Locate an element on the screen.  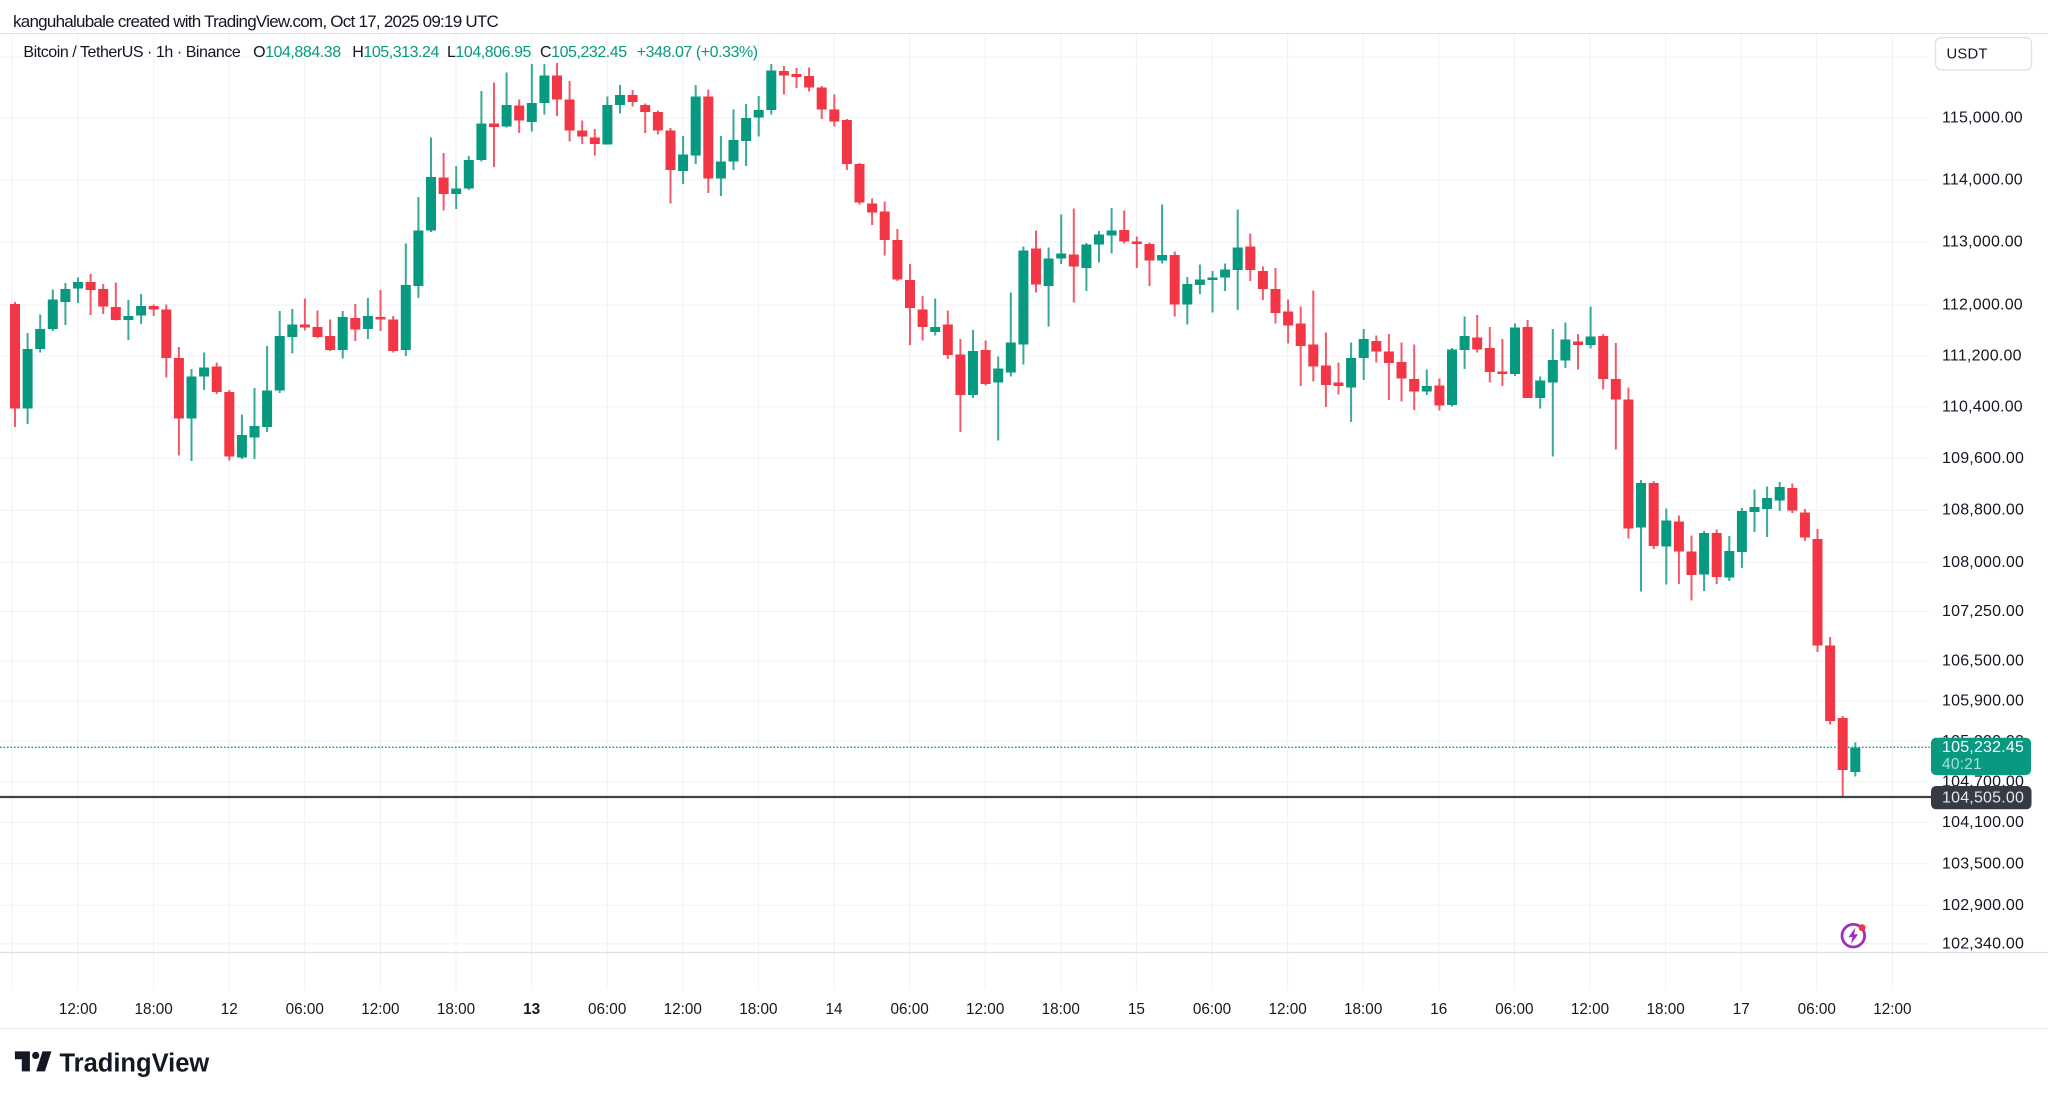
svg-text: 12 is located at coordinates (229, 1009).